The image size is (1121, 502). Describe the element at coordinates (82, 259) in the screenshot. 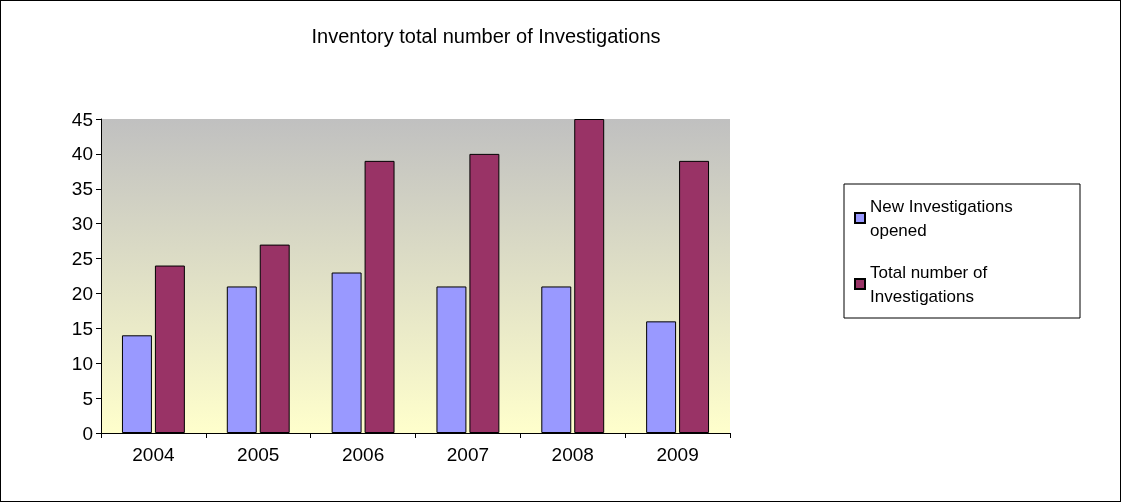

I see `y-tick-label: 25` at that location.